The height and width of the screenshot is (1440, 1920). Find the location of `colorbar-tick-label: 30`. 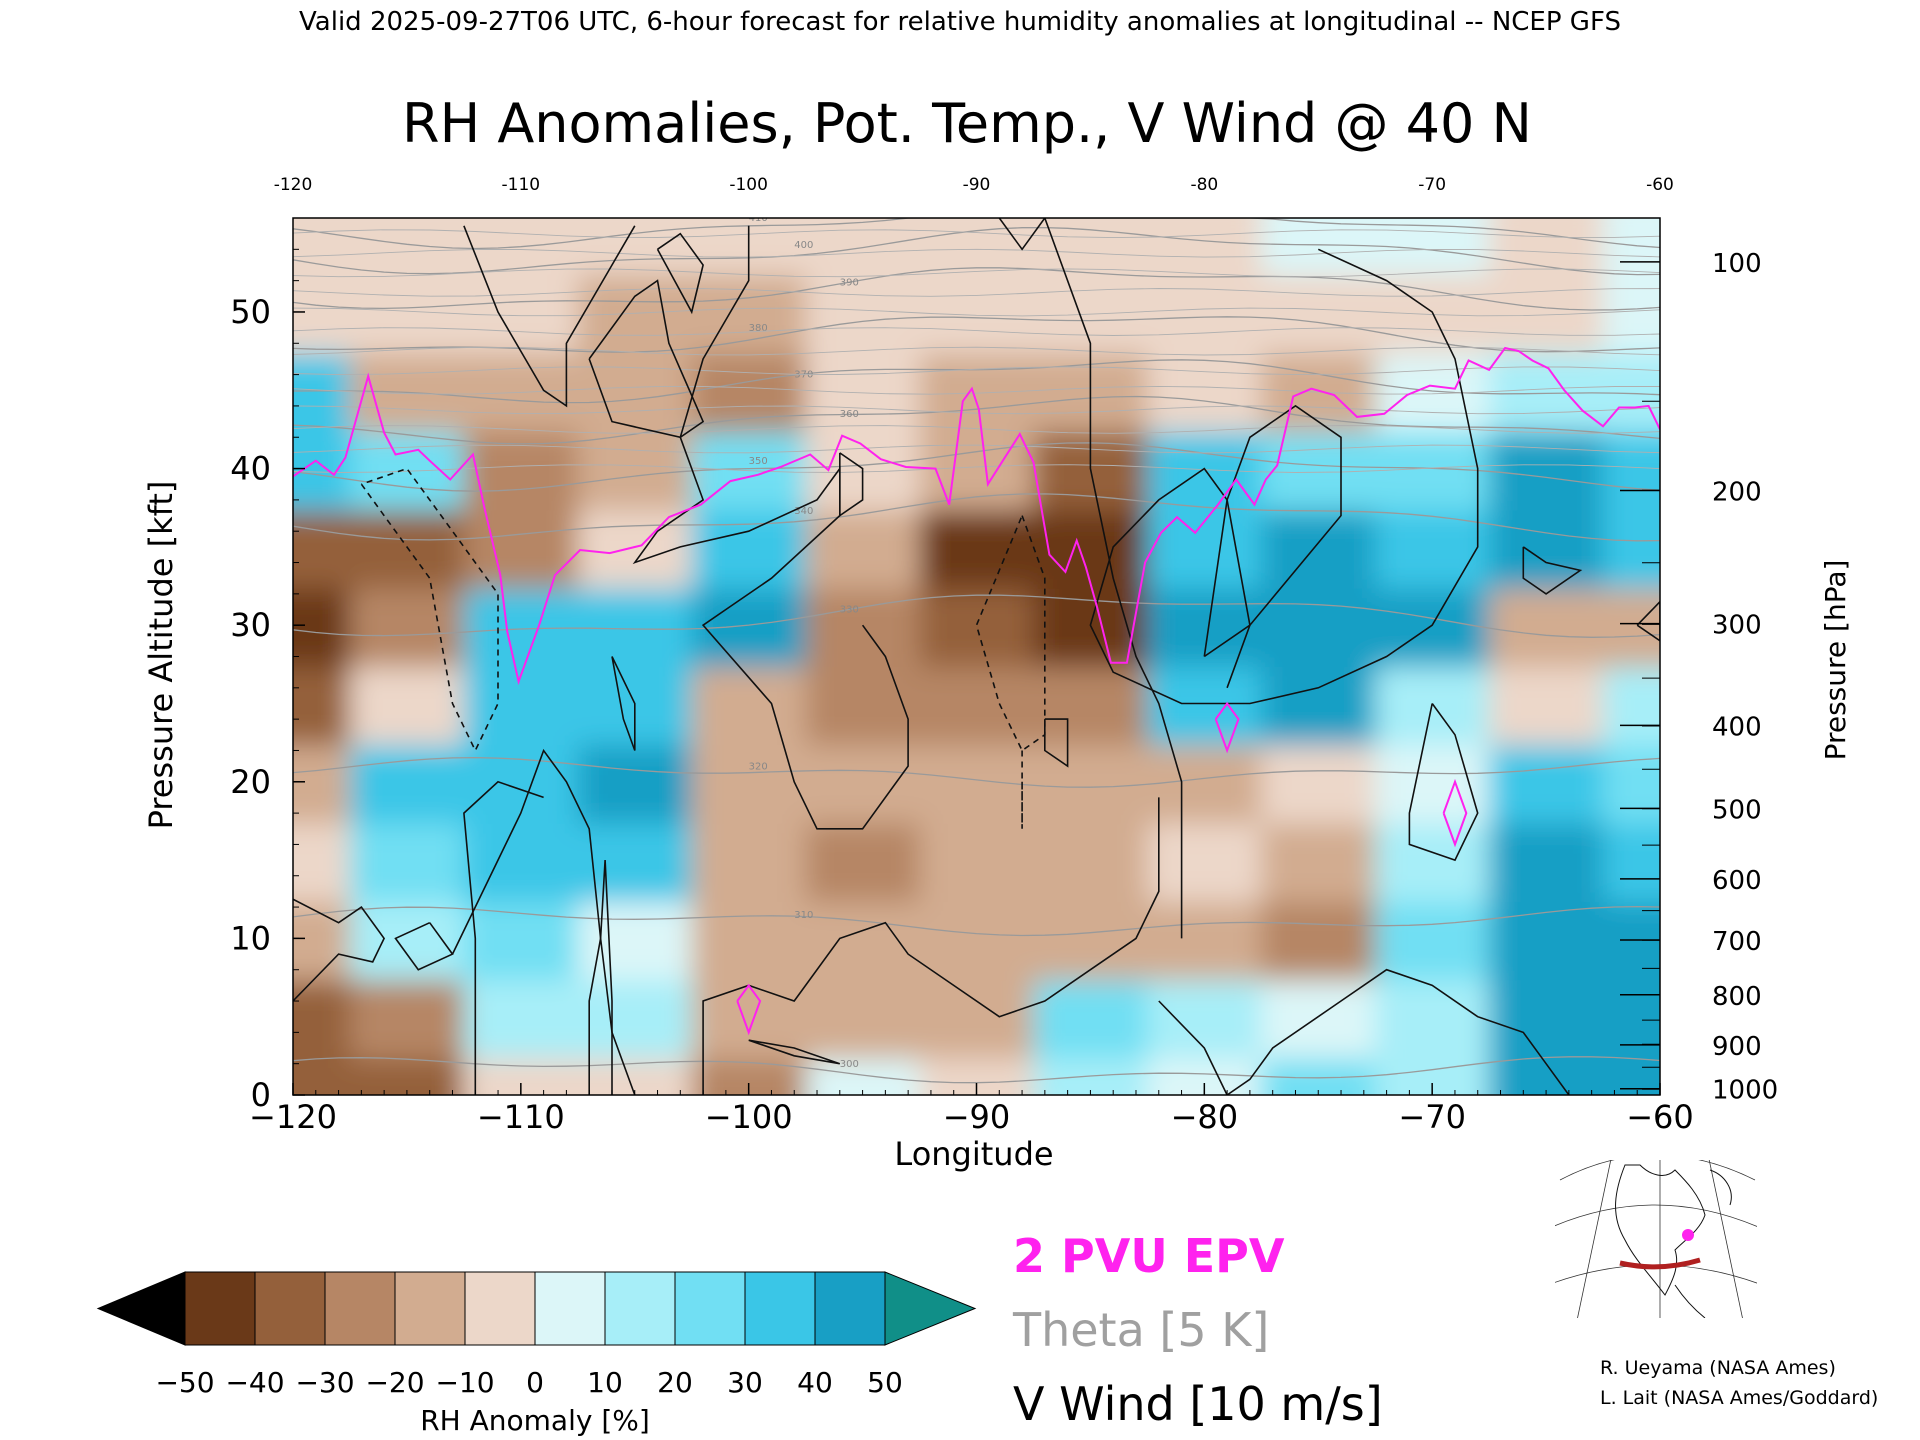

colorbar-tick-label: 30 is located at coordinates (745, 1382).